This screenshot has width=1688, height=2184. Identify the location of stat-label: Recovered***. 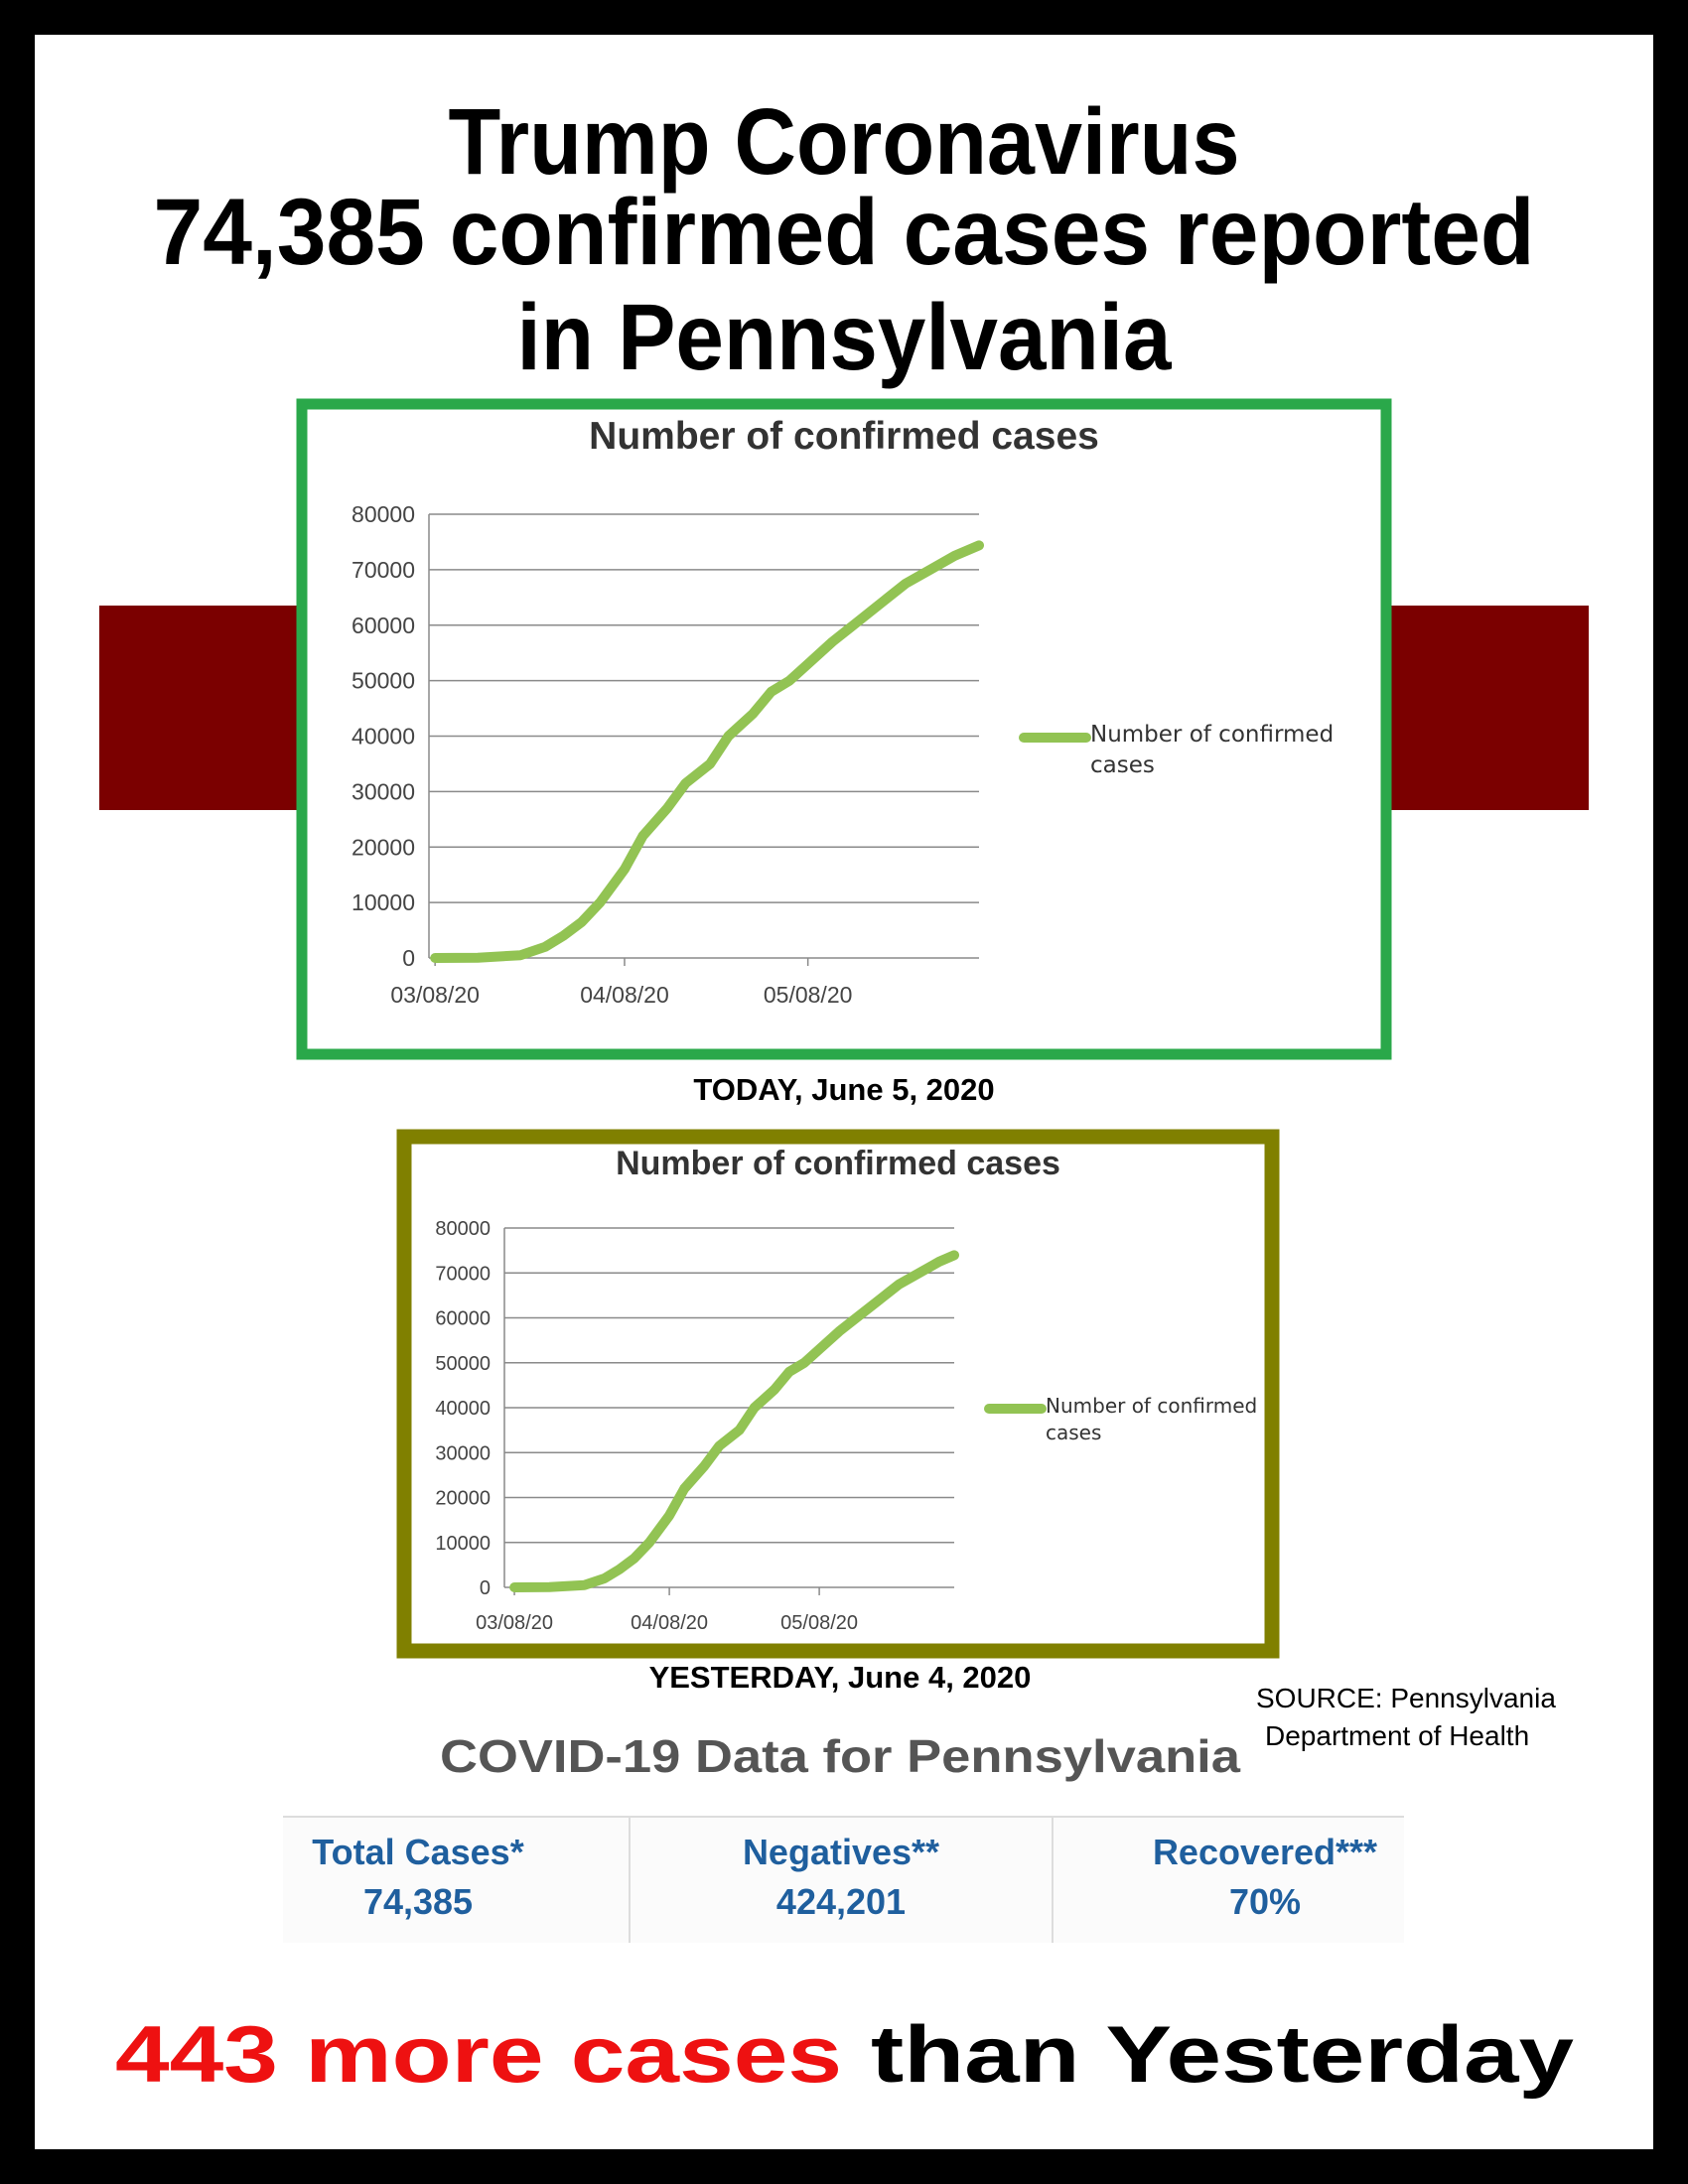
(1265, 1852).